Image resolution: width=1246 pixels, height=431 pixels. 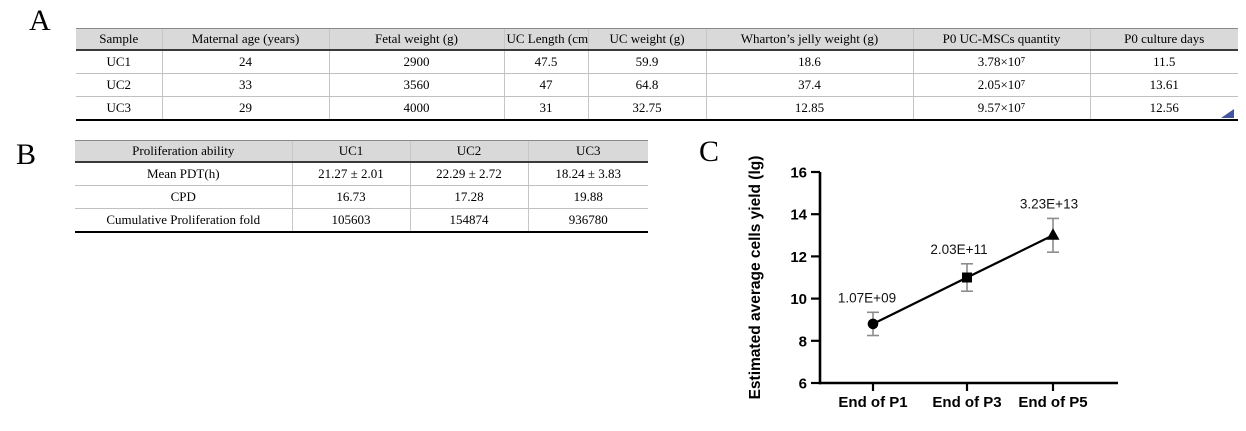 What do you see at coordinates (809, 85) in the screenshot?
I see `cell: 37.4` at bounding box center [809, 85].